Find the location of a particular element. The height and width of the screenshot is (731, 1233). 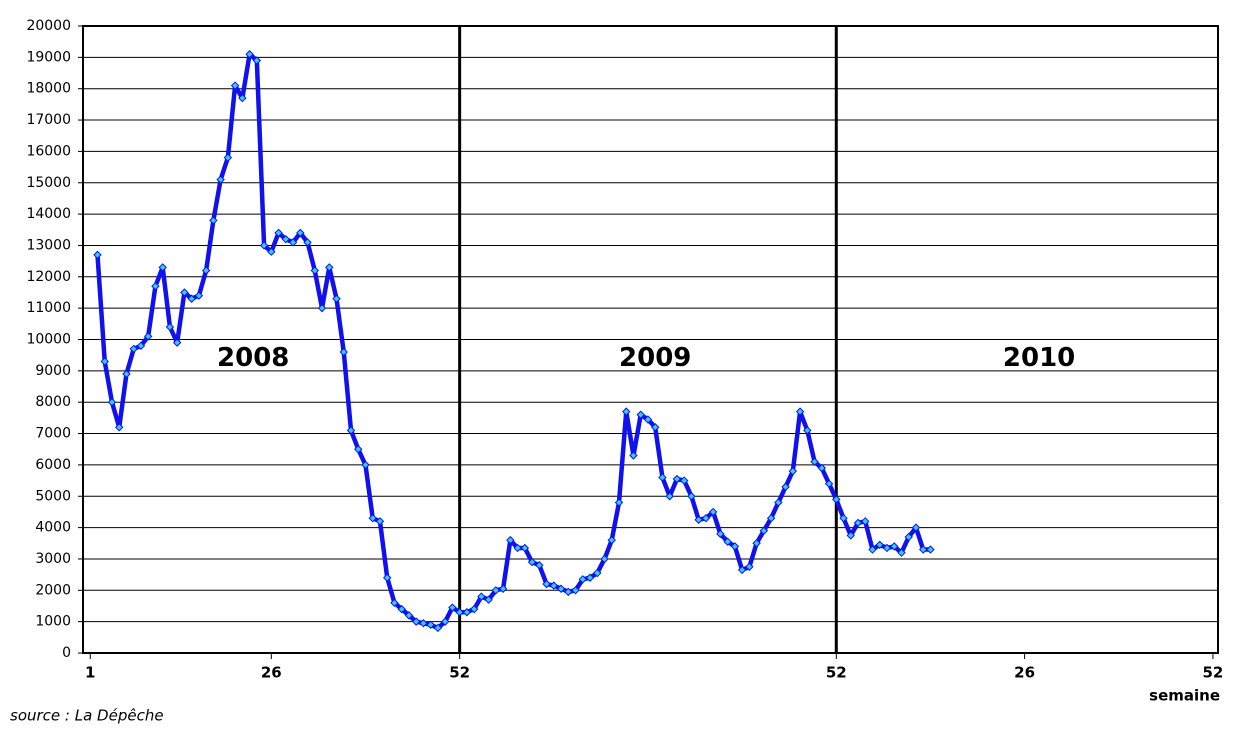

year-label: 2009 is located at coordinates (655, 358).